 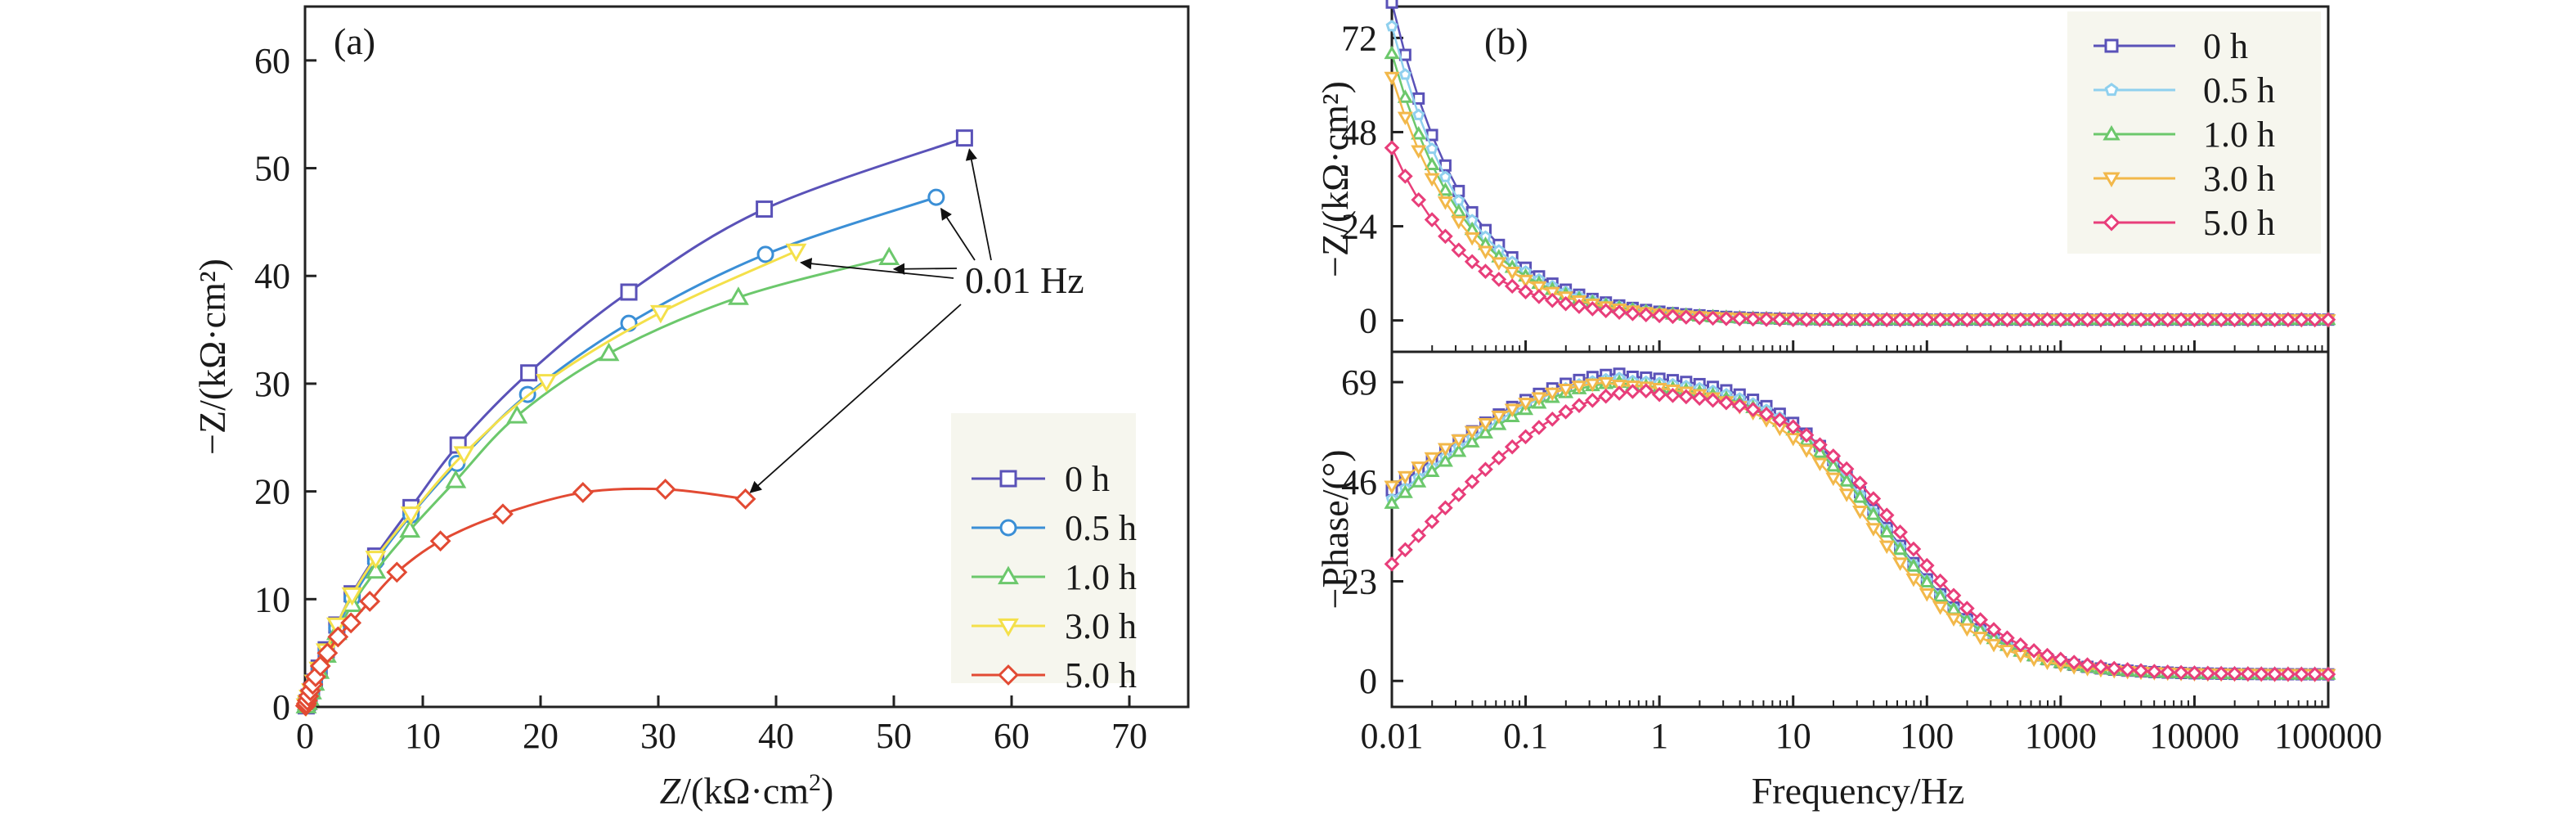 I want to click on impedance-series-50h, so click(x=1860, y=234).